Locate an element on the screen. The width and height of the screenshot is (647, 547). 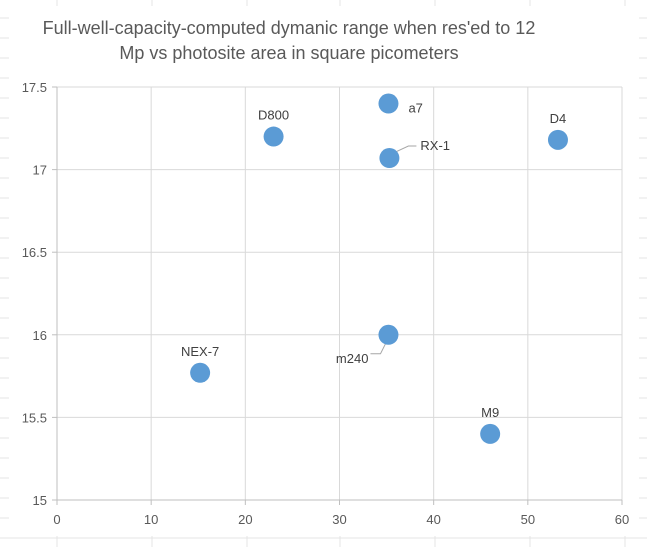
data-point-a7 is located at coordinates (388, 103).